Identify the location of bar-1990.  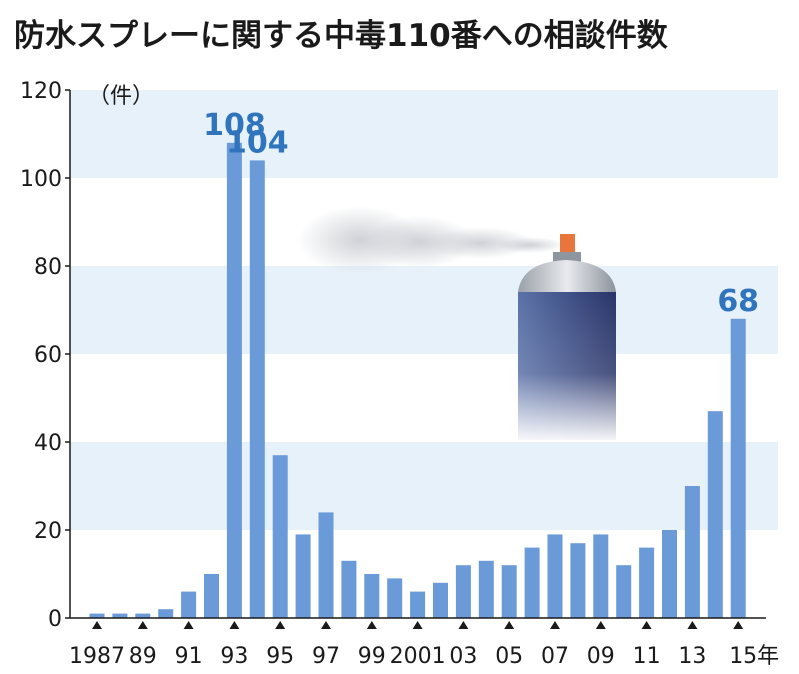
(166, 613).